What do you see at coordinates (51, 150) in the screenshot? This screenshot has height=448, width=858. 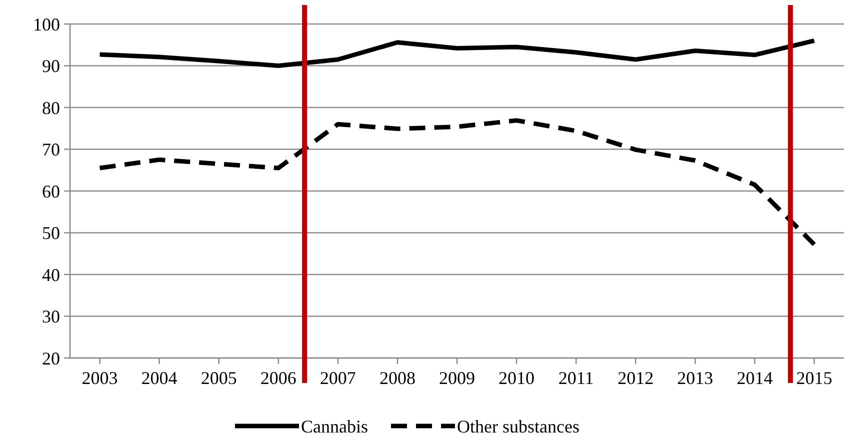 I see `y-tick-label: 70` at bounding box center [51, 150].